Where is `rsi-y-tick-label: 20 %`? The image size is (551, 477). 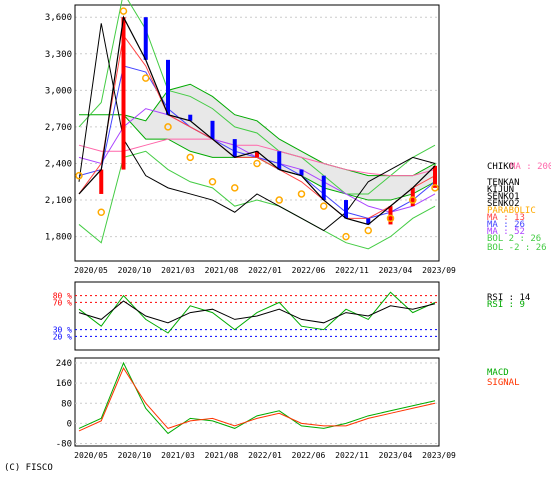 rsi-y-tick-label: 20 % is located at coordinates (62, 336).